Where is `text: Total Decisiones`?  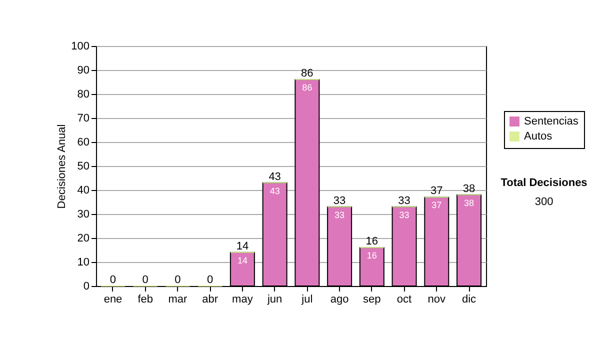
text: Total Decisiones is located at coordinates (544, 183).